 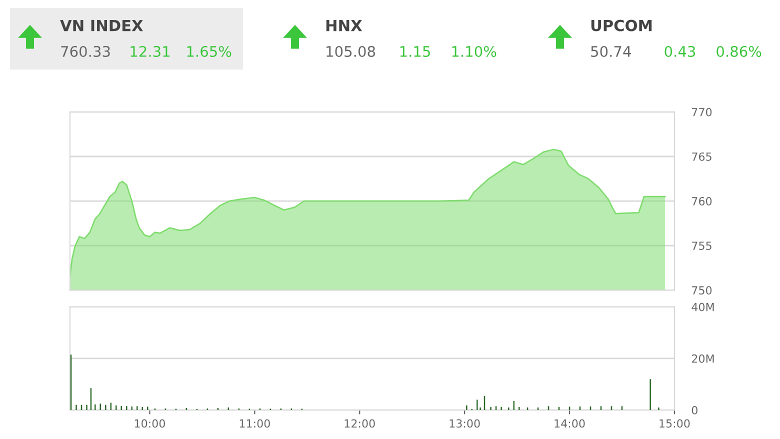 What do you see at coordinates (150, 51) in the screenshot?
I see `text: 12.31` at bounding box center [150, 51].